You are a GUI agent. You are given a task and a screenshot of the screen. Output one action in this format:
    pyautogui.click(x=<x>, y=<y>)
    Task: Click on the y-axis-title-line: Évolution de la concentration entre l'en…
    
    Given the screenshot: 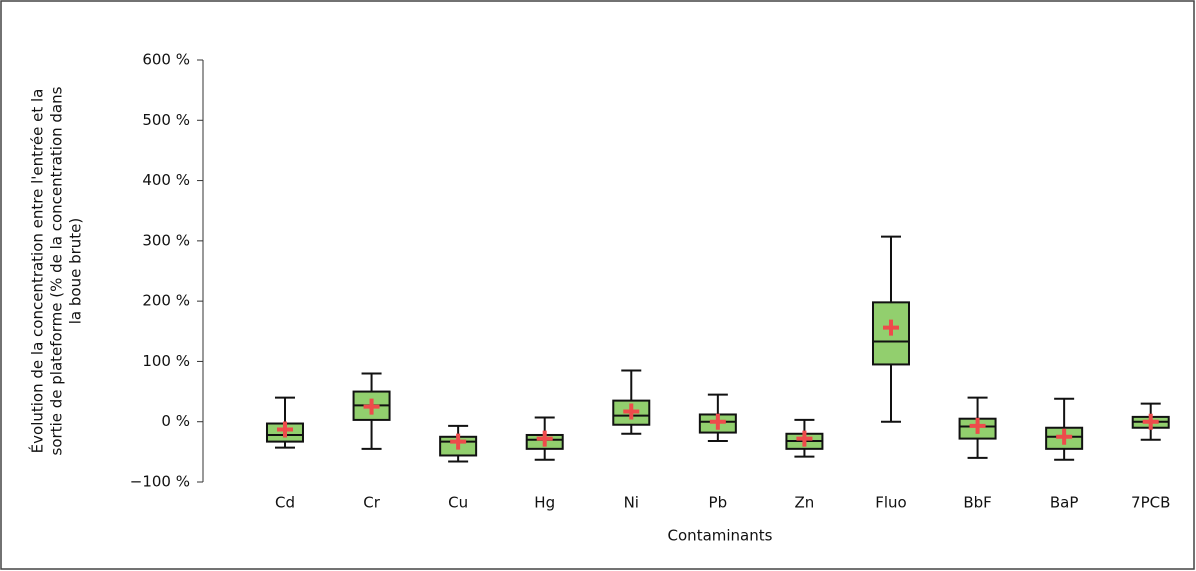 What is the action you would take?
    pyautogui.click(x=37, y=271)
    